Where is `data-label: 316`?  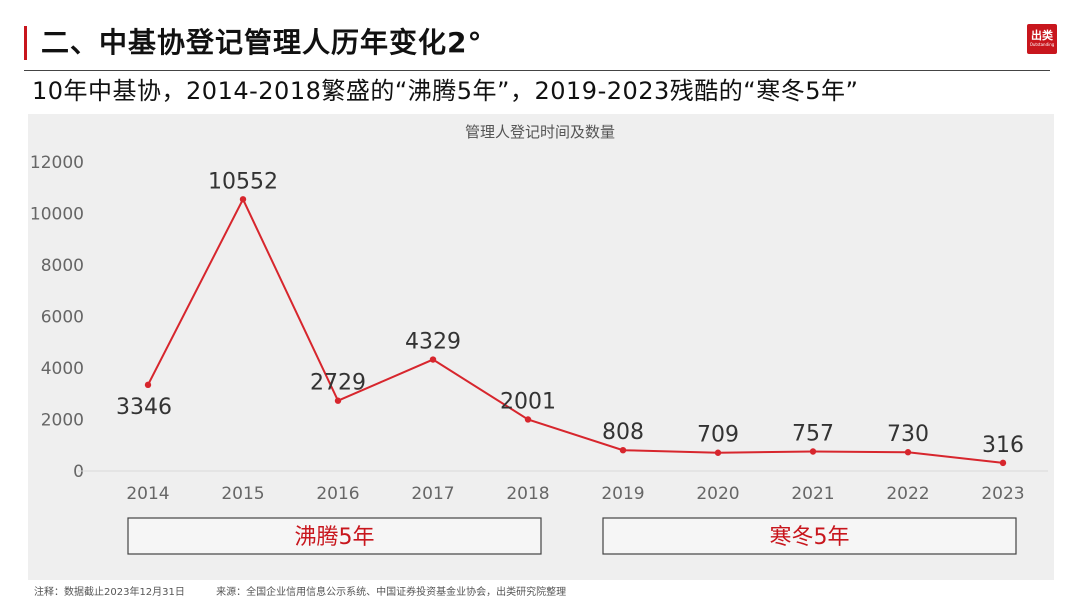 data-label: 316 is located at coordinates (1003, 445).